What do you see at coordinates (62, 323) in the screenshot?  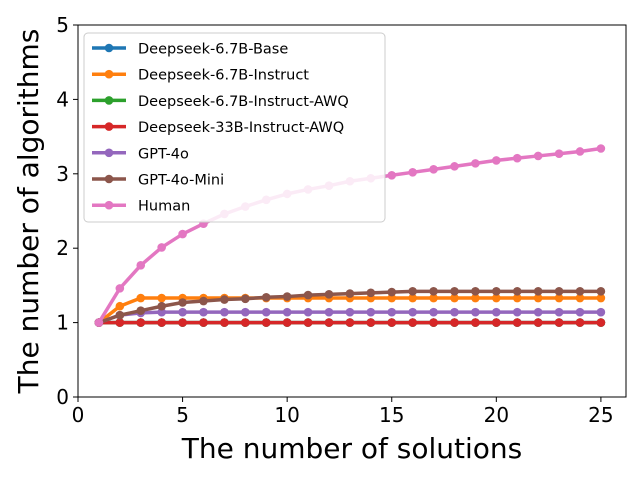 I see `y-tick-label: 1` at bounding box center [62, 323].